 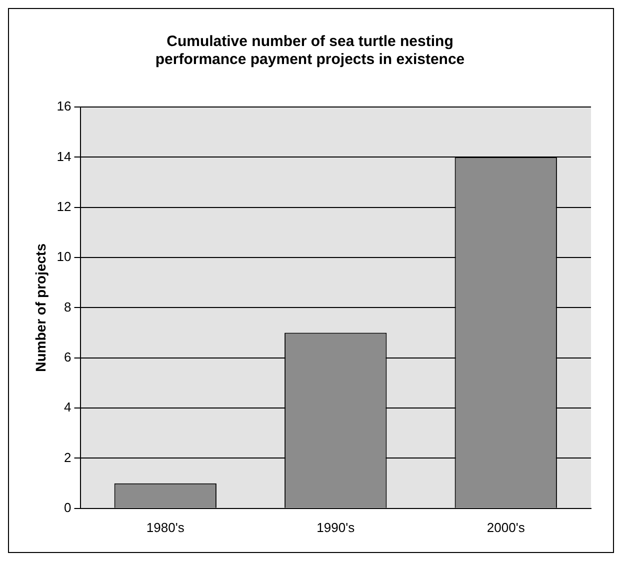 I want to click on y-tick-label: 10, so click(x=64, y=256).